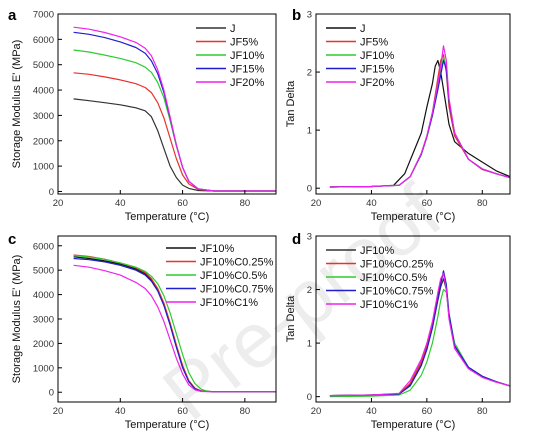  What do you see at coordinates (296, 239) in the screenshot?
I see `panel-label-d: d` at bounding box center [296, 239].